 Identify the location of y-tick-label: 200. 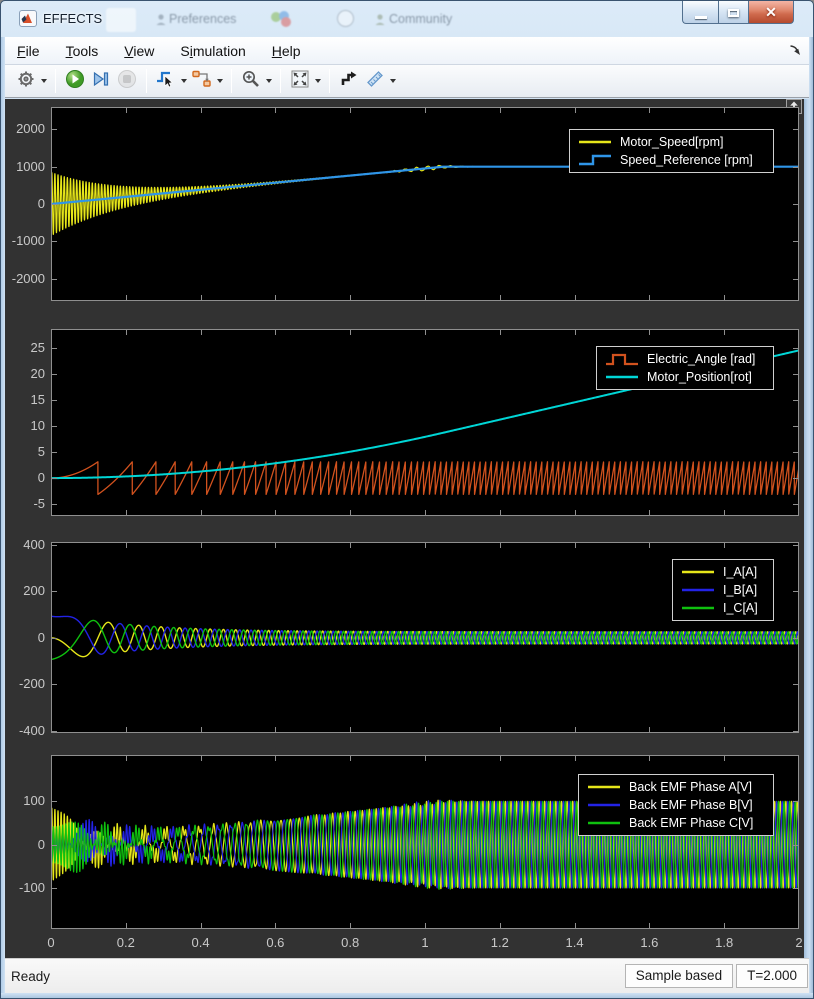
(34, 591).